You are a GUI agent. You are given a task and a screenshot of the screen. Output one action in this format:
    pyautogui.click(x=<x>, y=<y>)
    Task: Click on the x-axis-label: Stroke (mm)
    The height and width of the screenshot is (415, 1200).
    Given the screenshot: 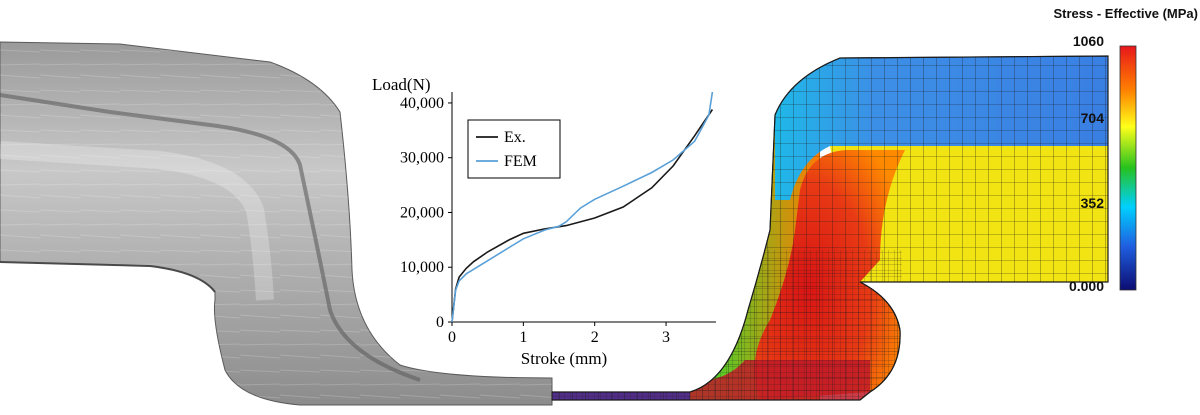 What is the action you would take?
    pyautogui.click(x=564, y=358)
    